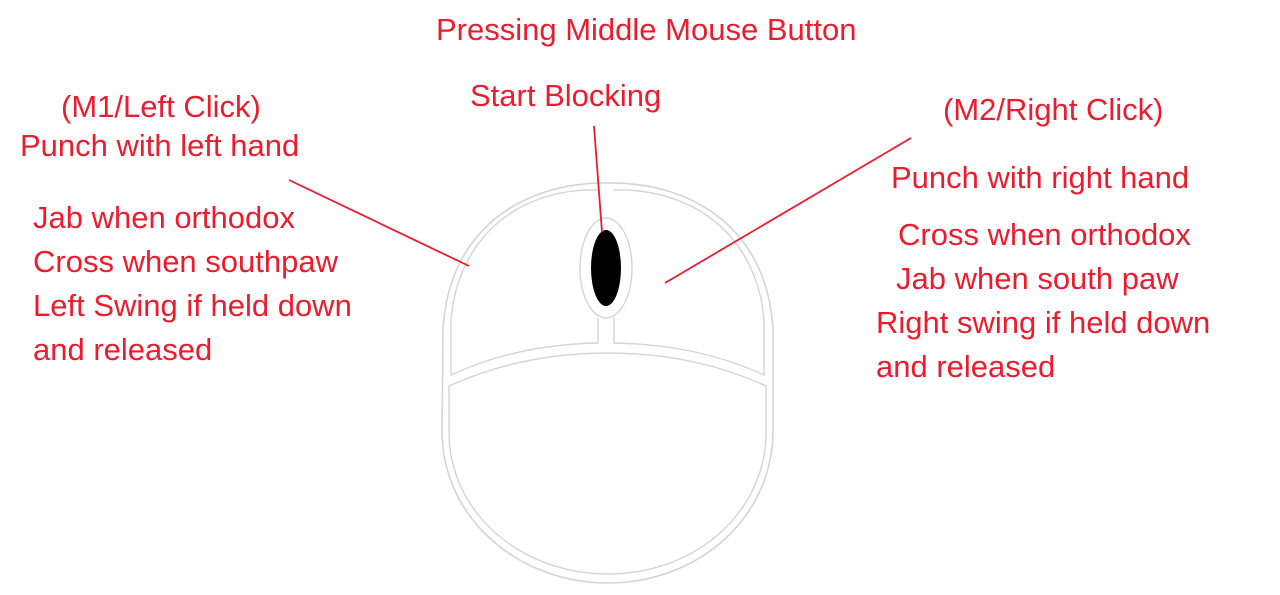 This screenshot has width=1280, height=595. Describe the element at coordinates (1040, 177) in the screenshot. I see `right-button-action: Punch with right hand` at that location.